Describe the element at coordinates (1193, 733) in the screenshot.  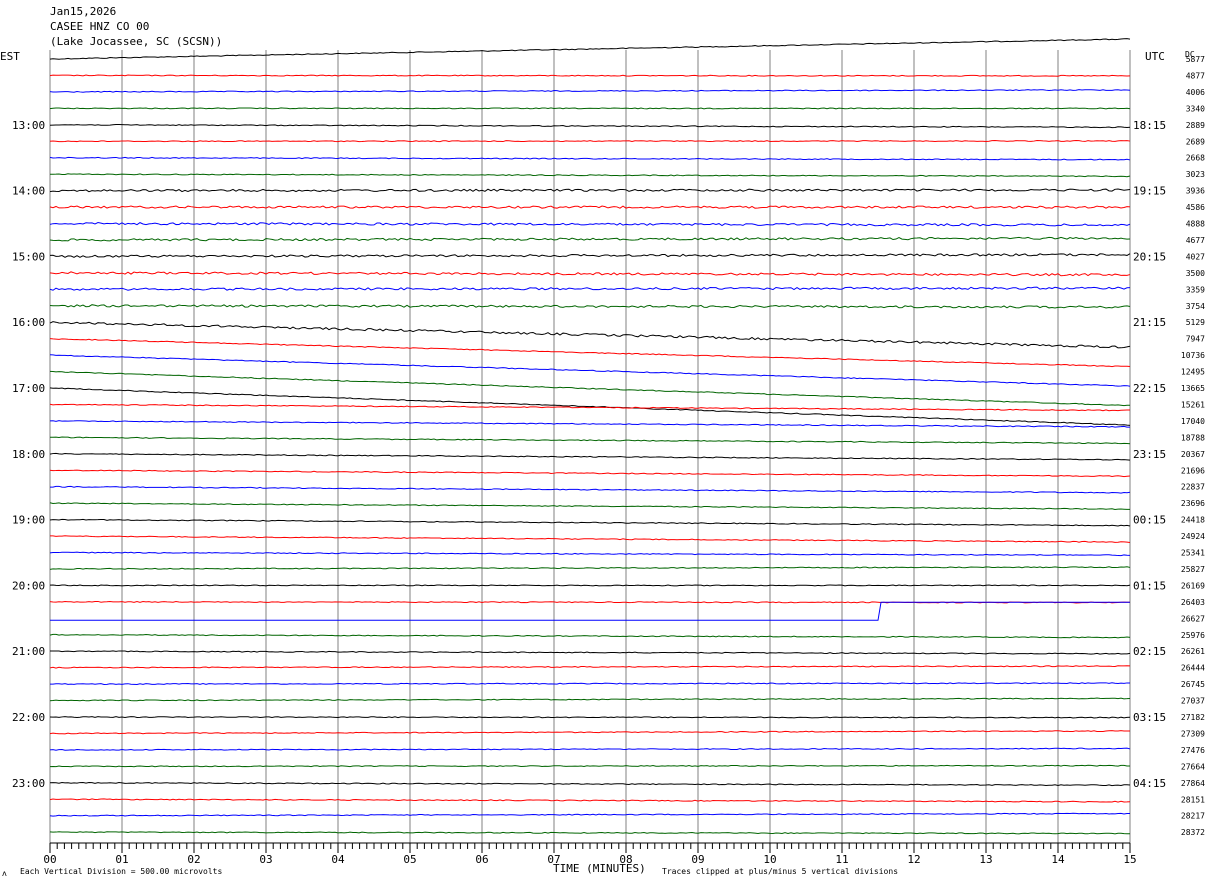
I see `dc-offset-value: 27309` at that location.